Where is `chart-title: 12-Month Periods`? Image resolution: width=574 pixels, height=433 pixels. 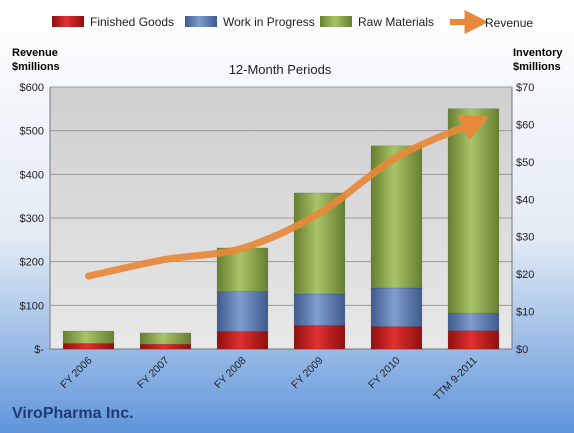 chart-title: 12-Month Periods is located at coordinates (280, 69).